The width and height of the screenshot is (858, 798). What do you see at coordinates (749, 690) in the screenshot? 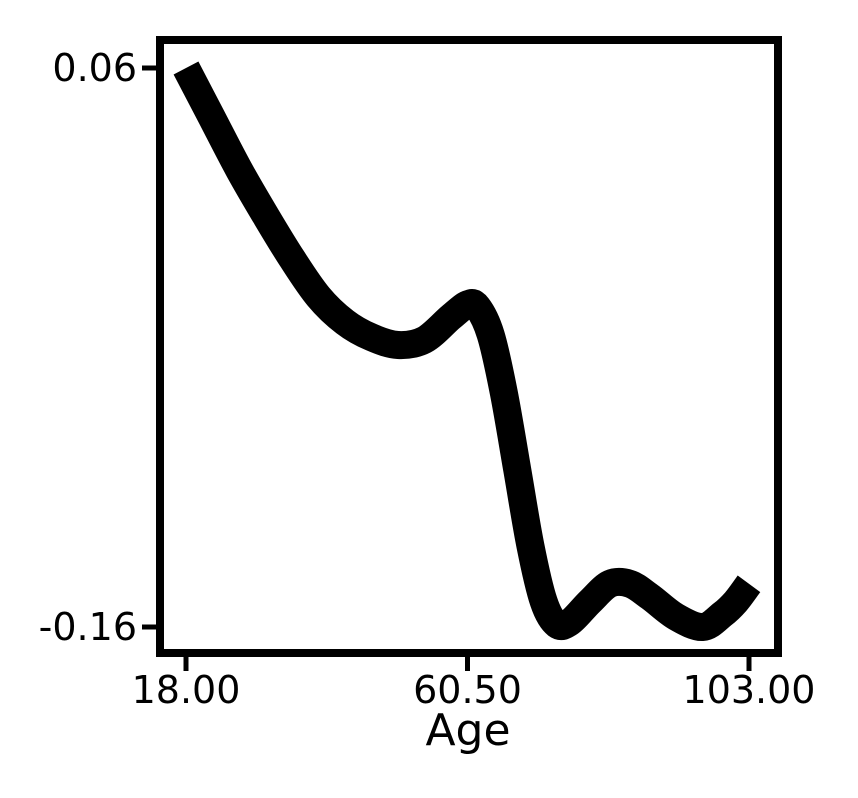
I see `x-tick-label: 103.00` at bounding box center [749, 690].